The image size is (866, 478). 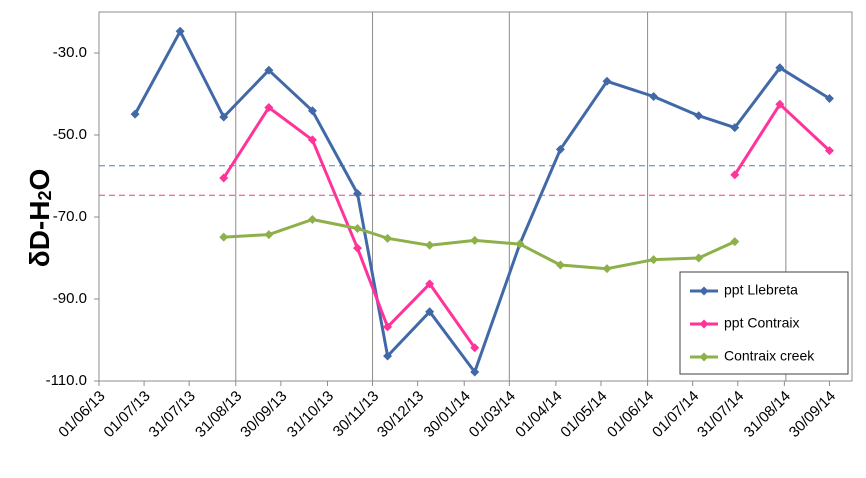 What do you see at coordinates (70, 52) in the screenshot?
I see `y-tick-label: -30.0` at bounding box center [70, 52].